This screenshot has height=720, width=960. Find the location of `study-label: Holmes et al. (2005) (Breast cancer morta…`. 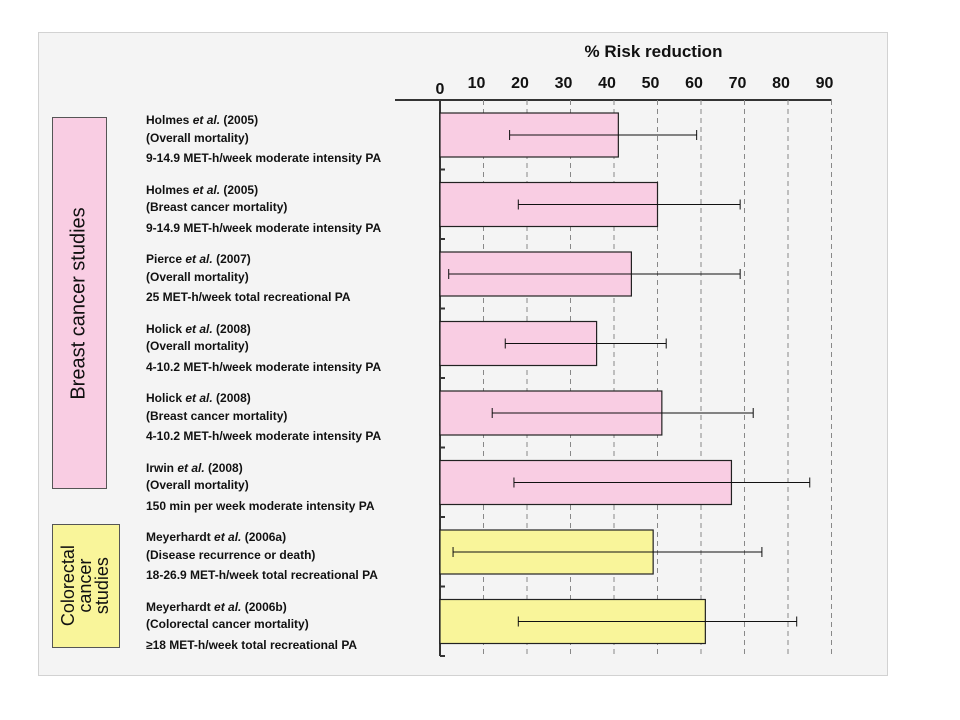

study-label: Holmes et al. (2005) (Breast cancer morta… is located at coordinates (263, 210).